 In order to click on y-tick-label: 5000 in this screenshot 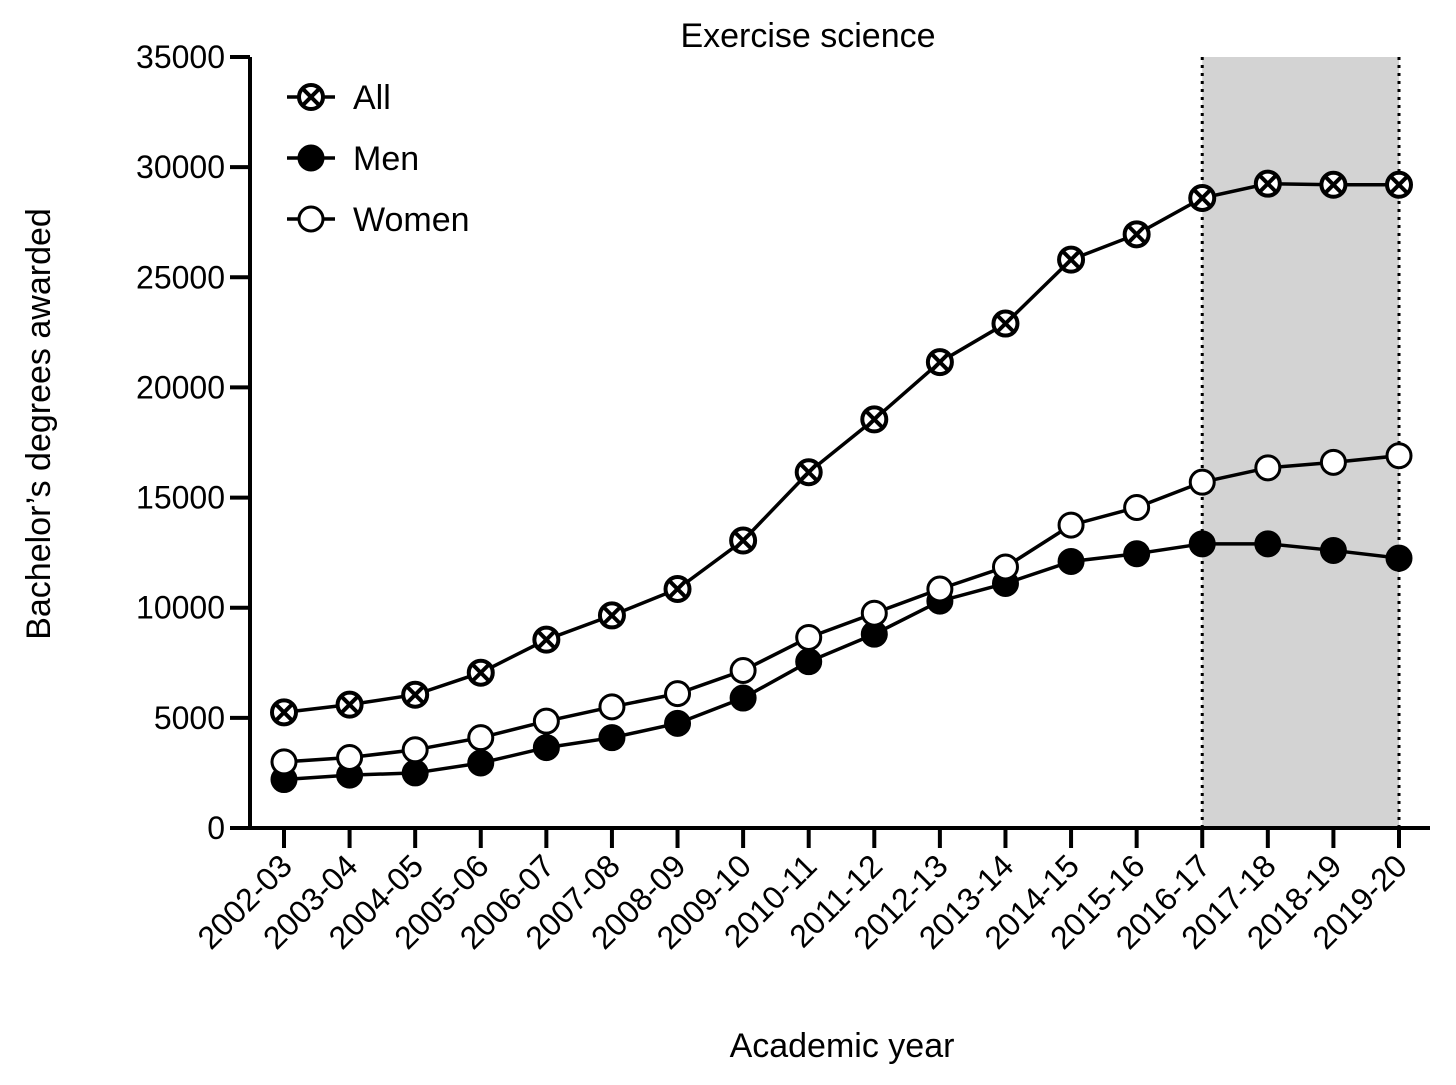, I will do `click(189, 718)`.